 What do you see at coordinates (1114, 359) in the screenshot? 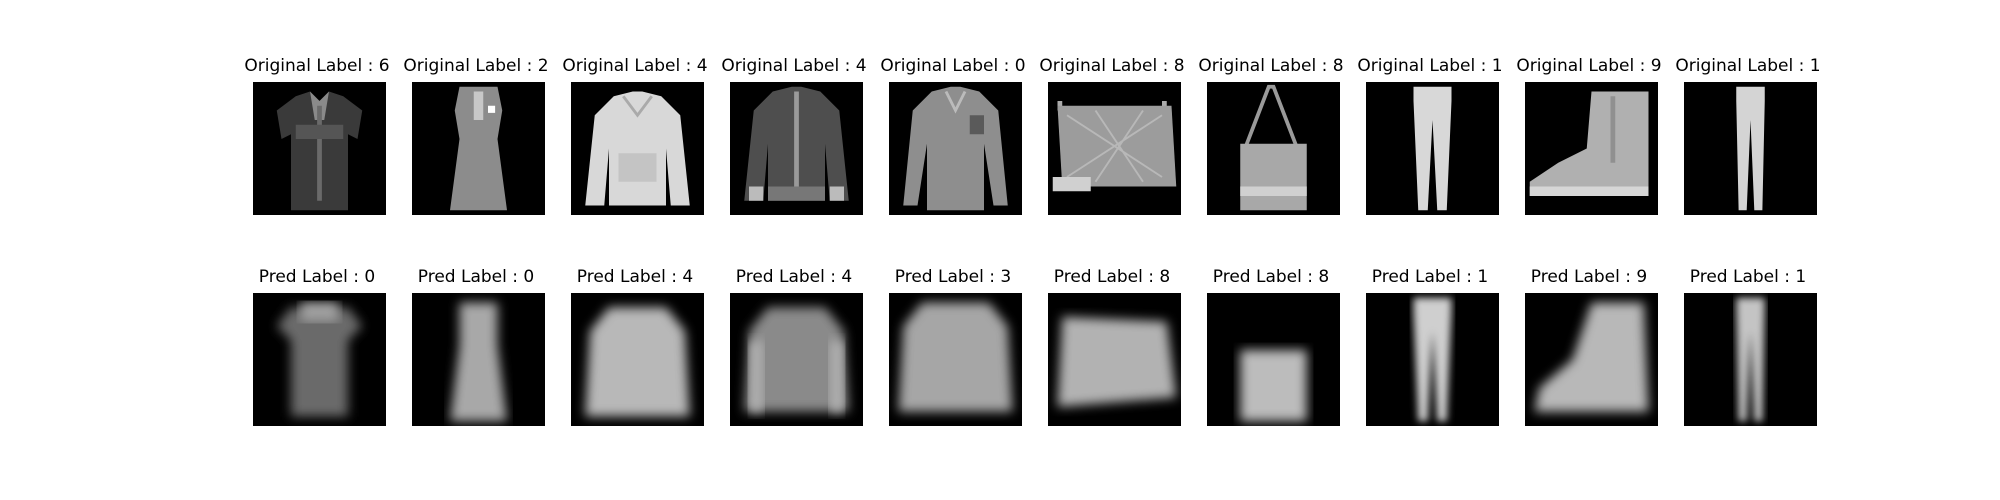
I see `pred-image-blurry-bag` at bounding box center [1114, 359].